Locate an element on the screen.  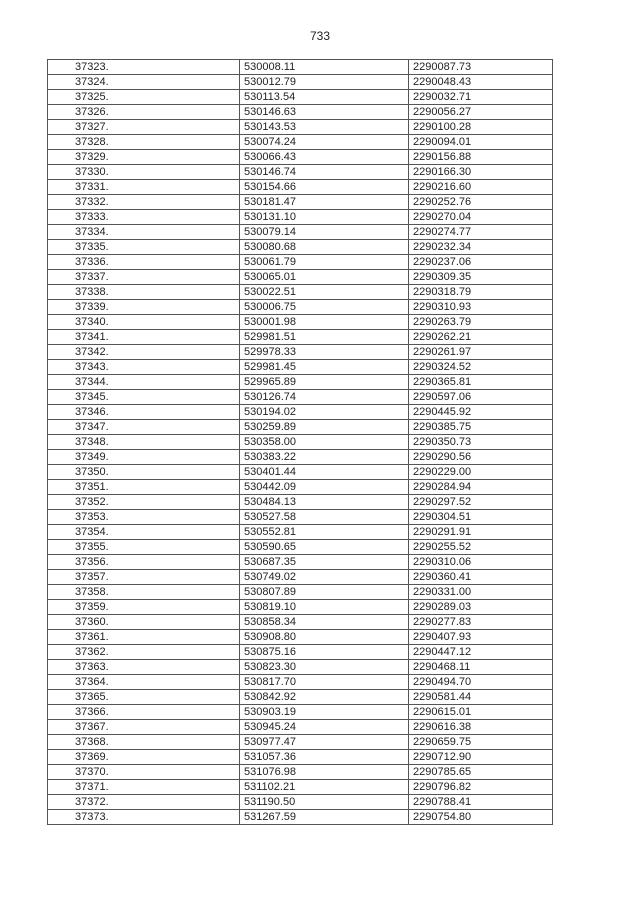
point-number-cell: 37334. is located at coordinates (143, 232).